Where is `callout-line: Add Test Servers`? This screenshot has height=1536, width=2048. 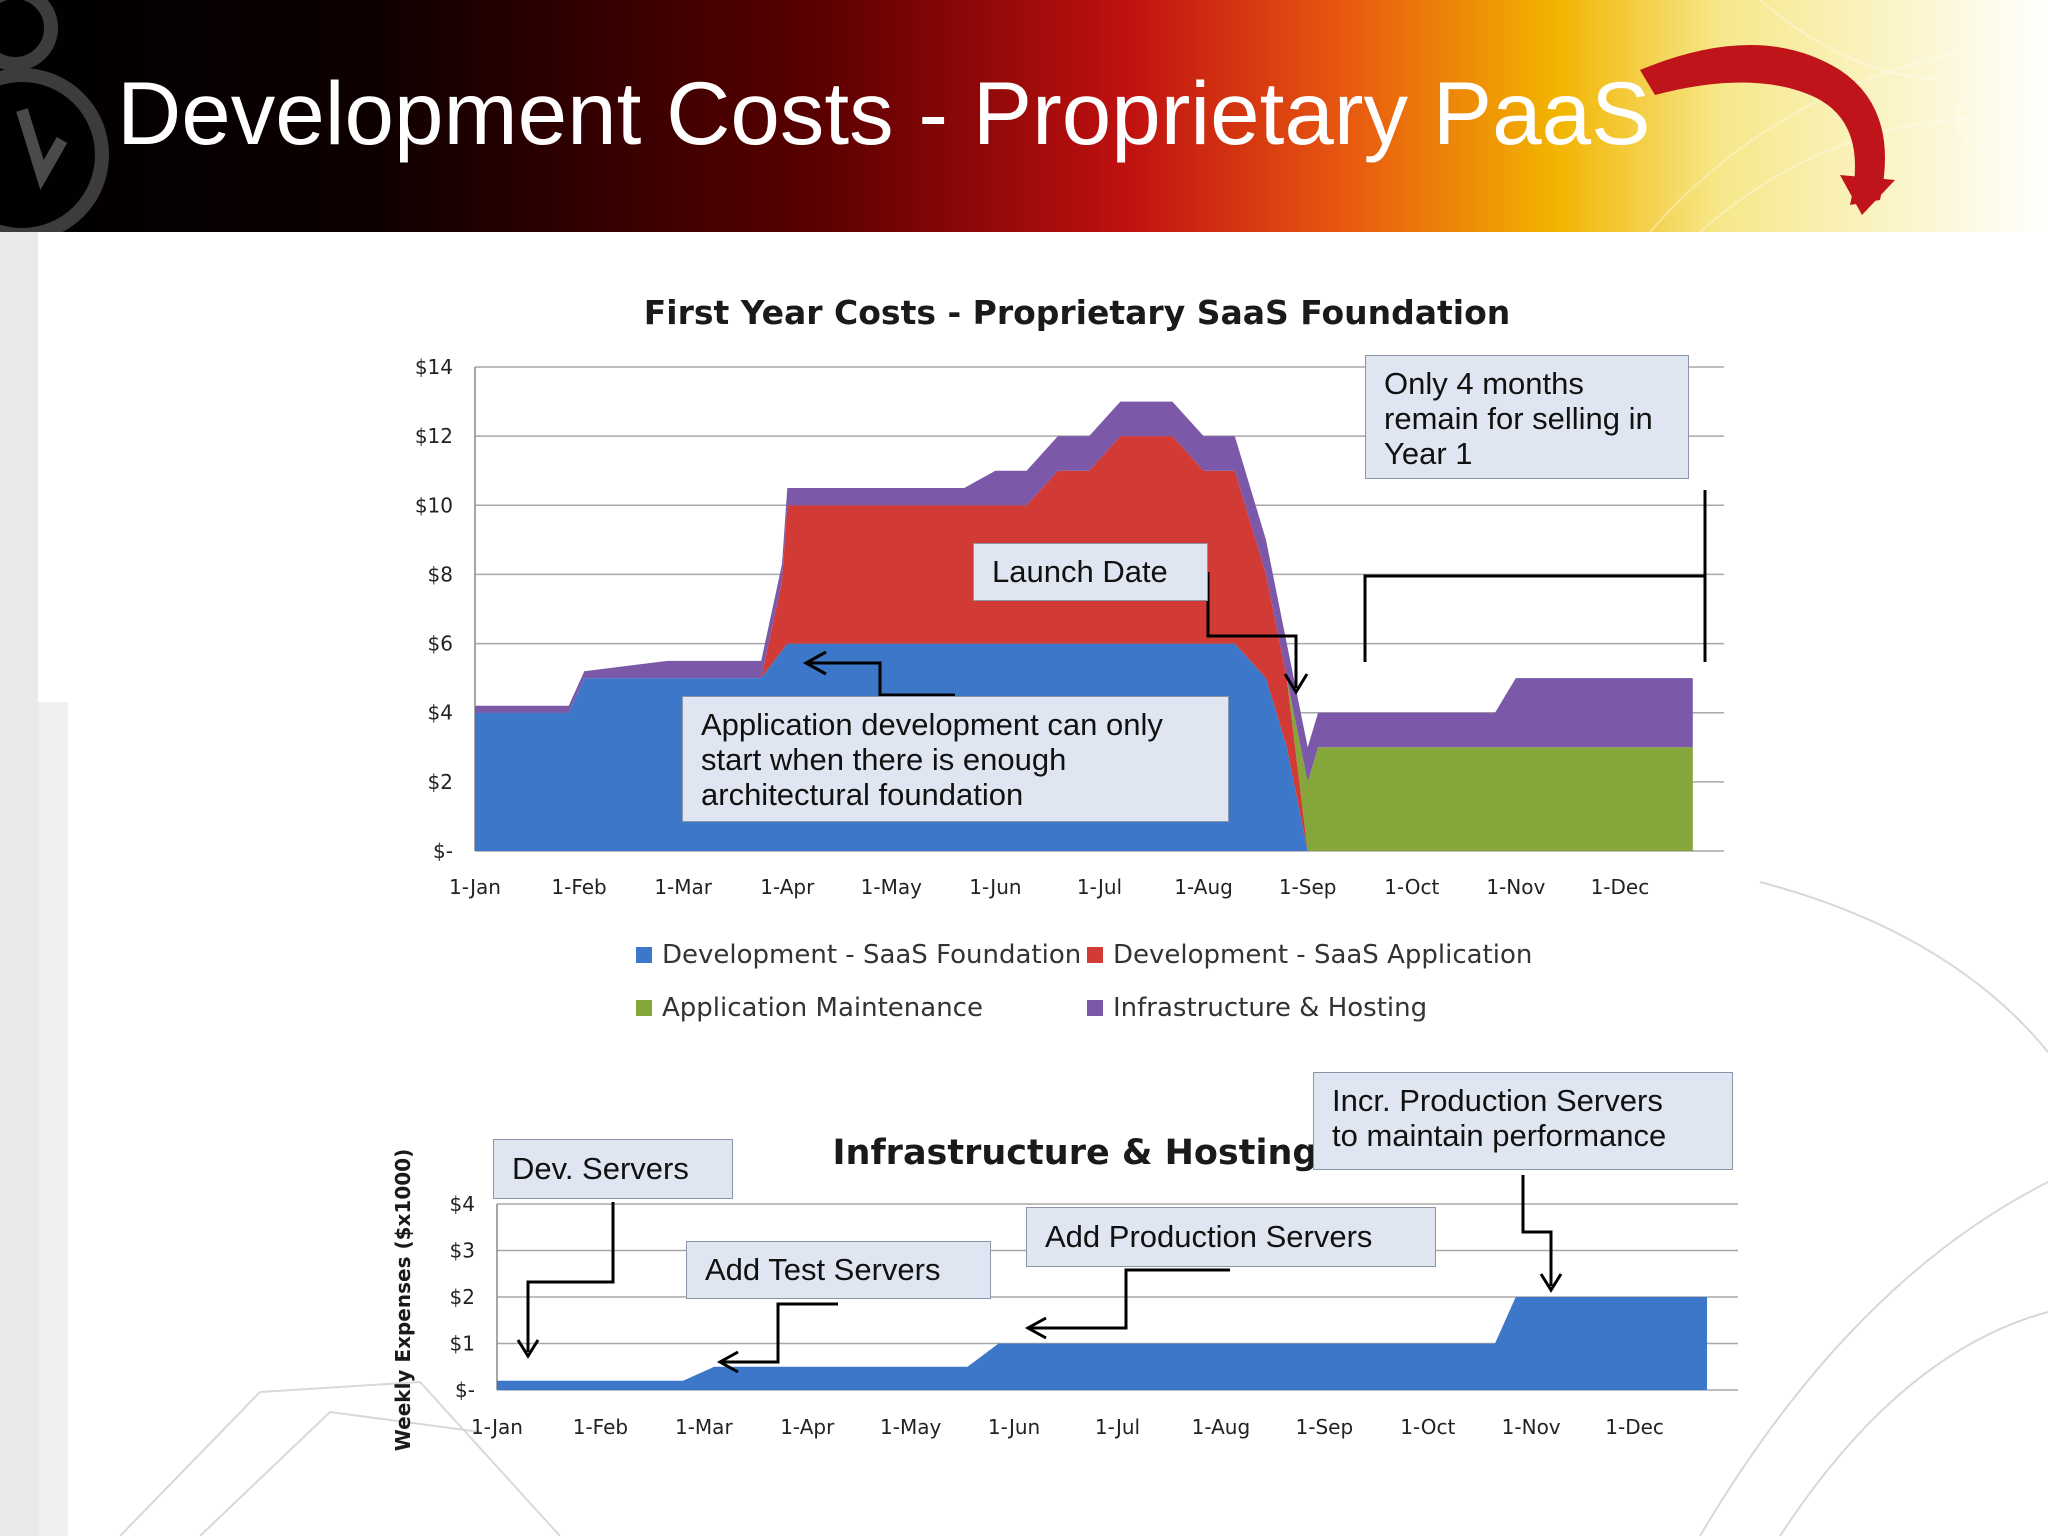 callout-line: Add Test Servers is located at coordinates (823, 1269).